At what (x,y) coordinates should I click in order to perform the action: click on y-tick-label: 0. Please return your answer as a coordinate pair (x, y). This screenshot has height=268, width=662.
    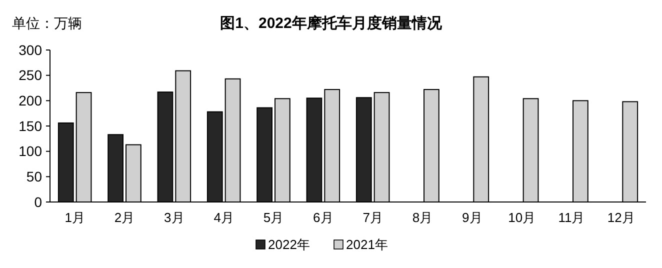
    Looking at the image, I should click on (38, 202).